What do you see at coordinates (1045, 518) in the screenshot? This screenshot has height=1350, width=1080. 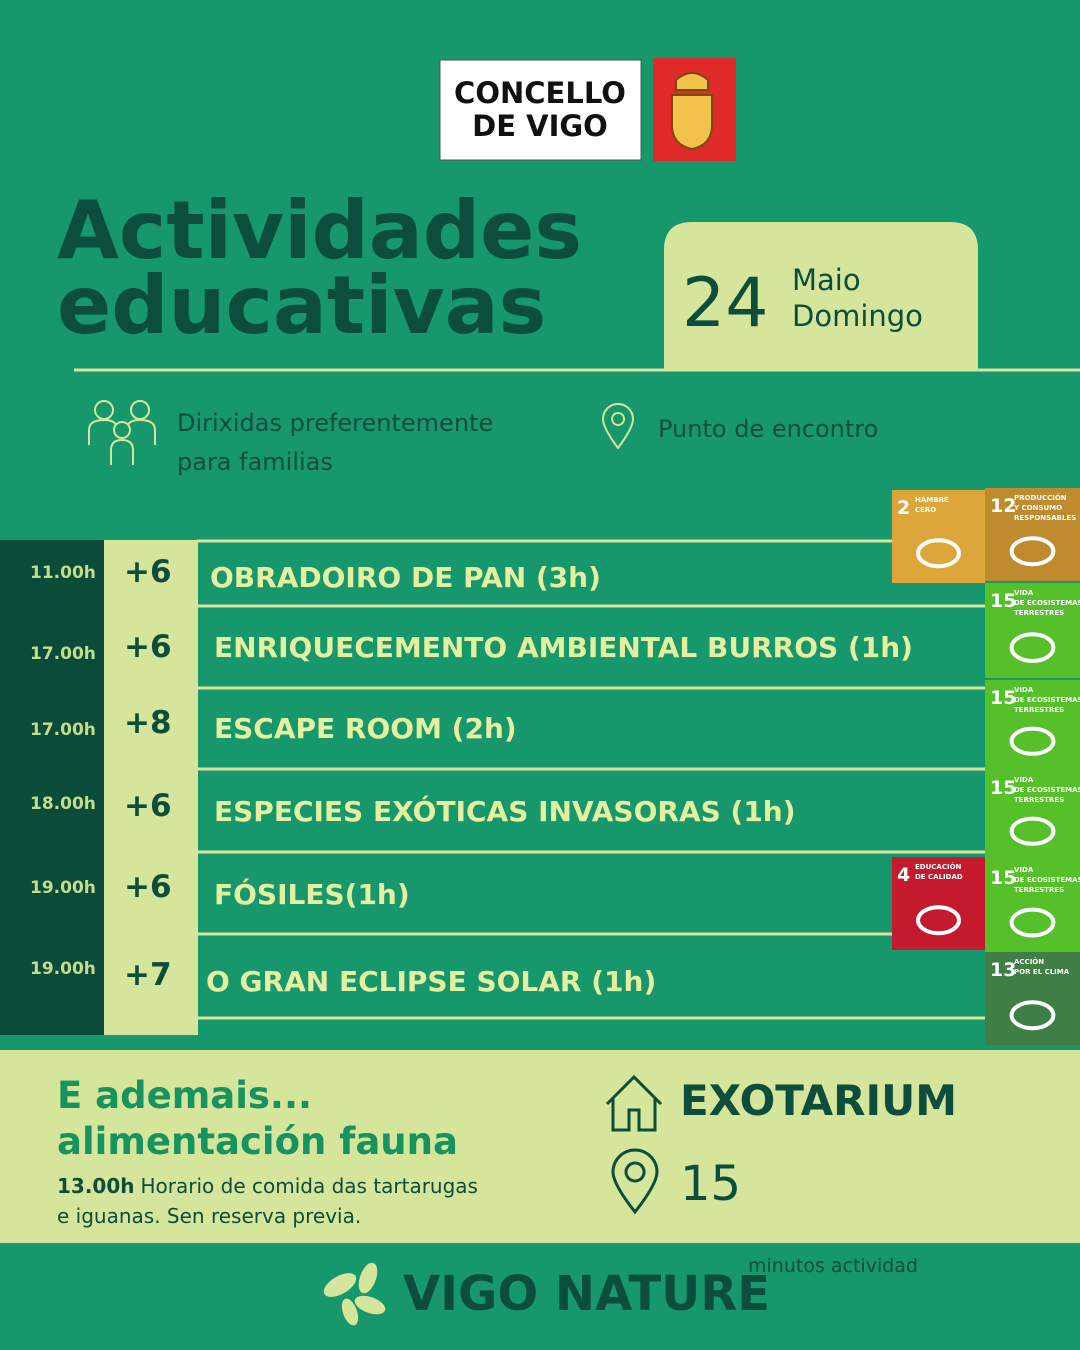 I see `badge-label: RESPONSABLES` at bounding box center [1045, 518].